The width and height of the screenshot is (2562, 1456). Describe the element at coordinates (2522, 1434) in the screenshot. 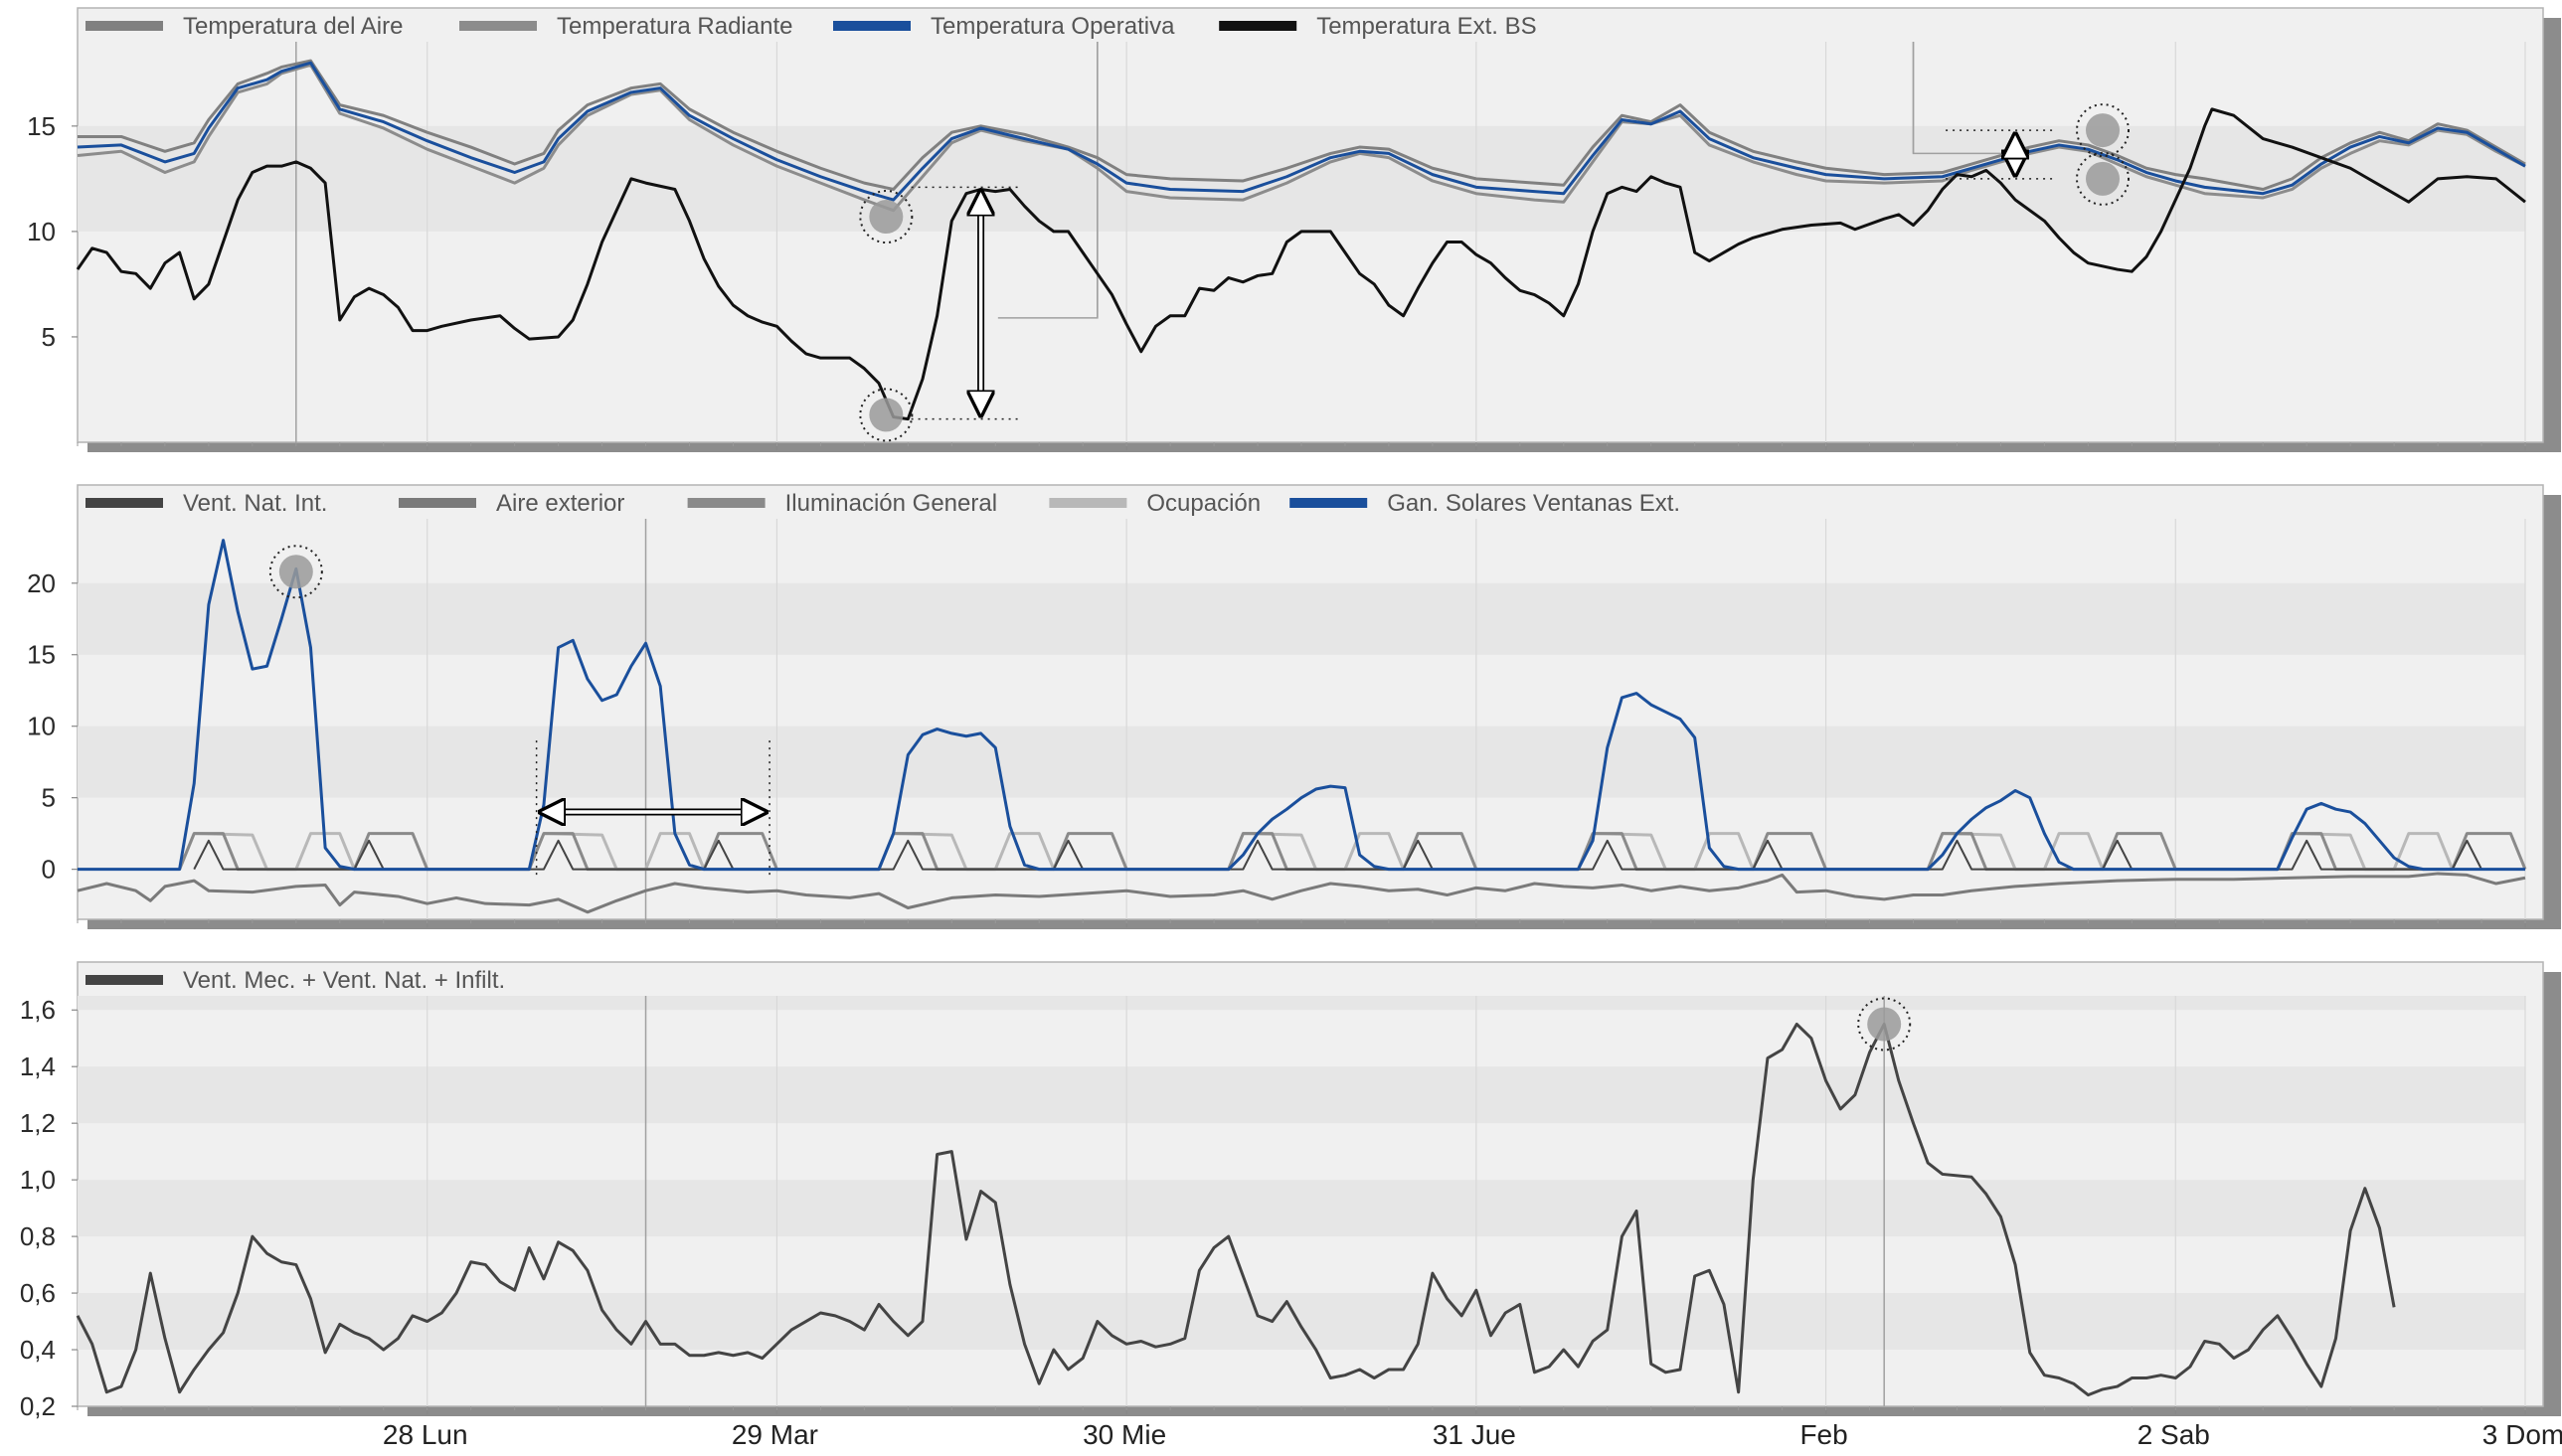

I see `x-axis-label: 3 Dom` at that location.